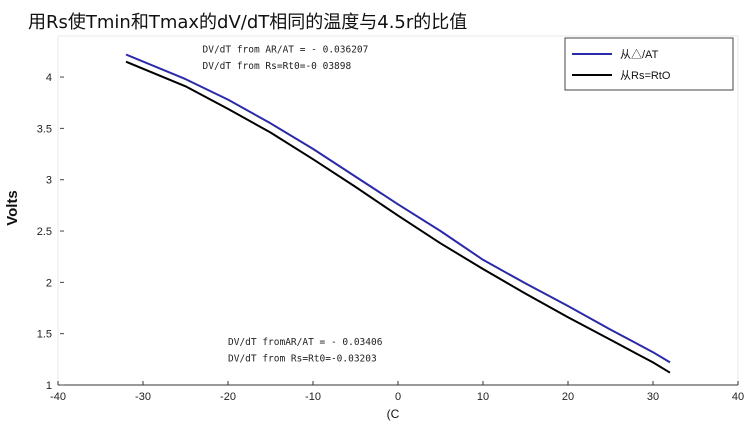 The height and width of the screenshot is (428, 750). What do you see at coordinates (44, 129) in the screenshot?
I see `y-tick-label: 3.5` at bounding box center [44, 129].